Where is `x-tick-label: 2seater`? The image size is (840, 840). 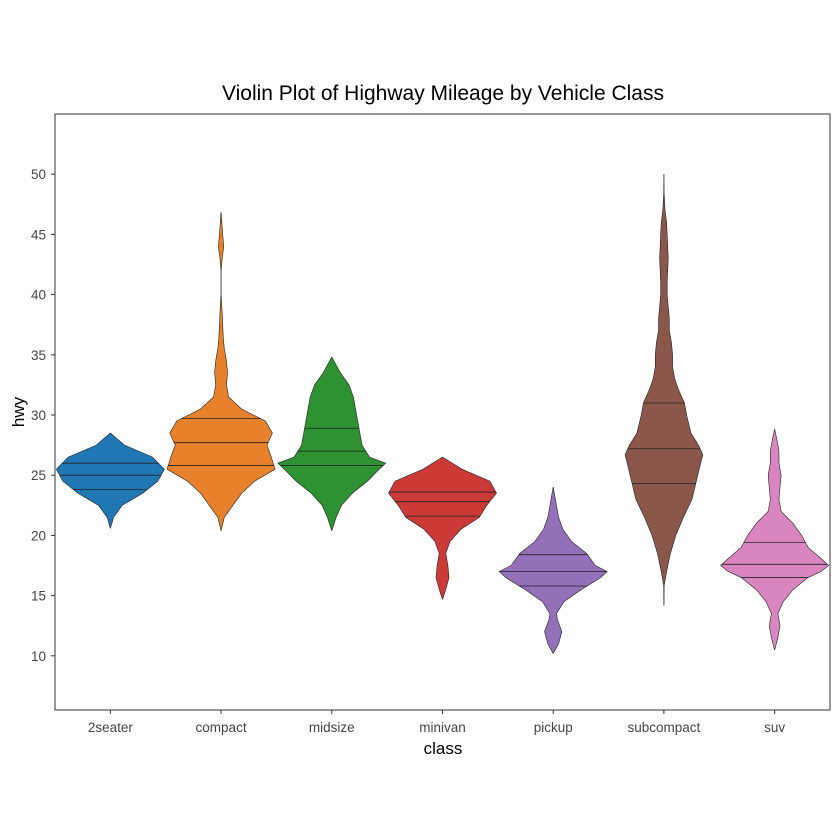 x-tick-label: 2seater is located at coordinates (111, 727).